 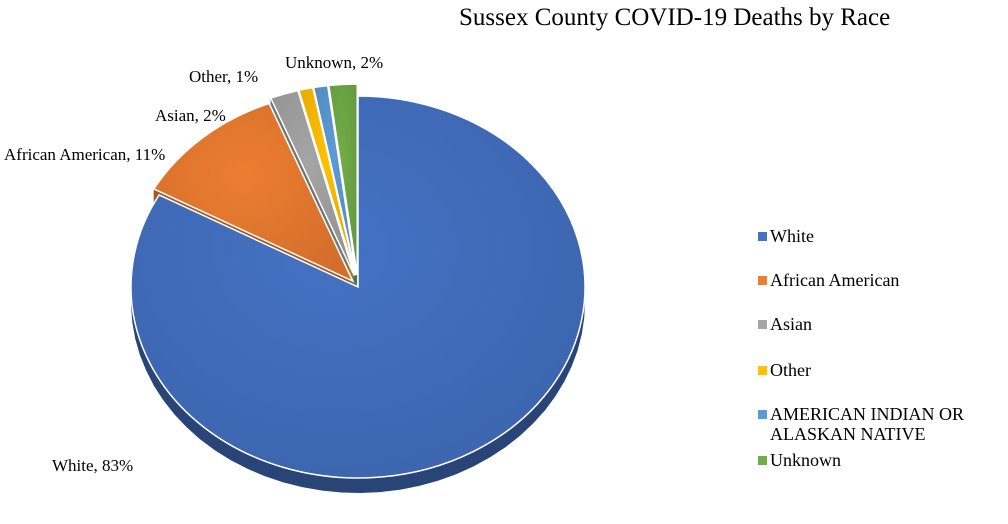 I want to click on legend-label: AMERICAN INDIAN OR ALASKAN NATIVE, so click(x=867, y=424).